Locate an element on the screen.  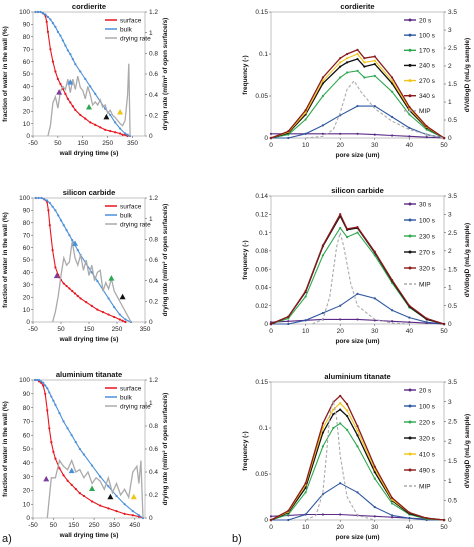
y2-tick-label: 2.5 is located at coordinates (452, 48).